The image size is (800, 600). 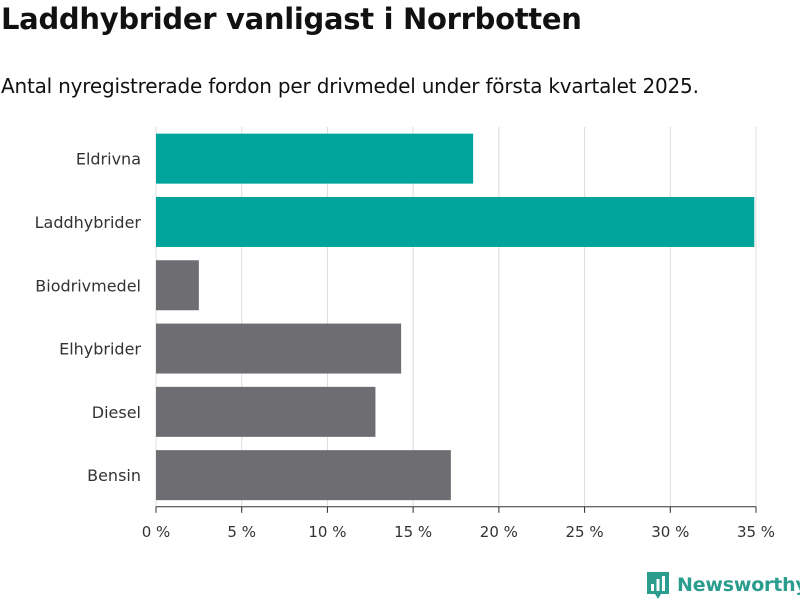 I want to click on category-label: Biodrivmedel, so click(x=88, y=285).